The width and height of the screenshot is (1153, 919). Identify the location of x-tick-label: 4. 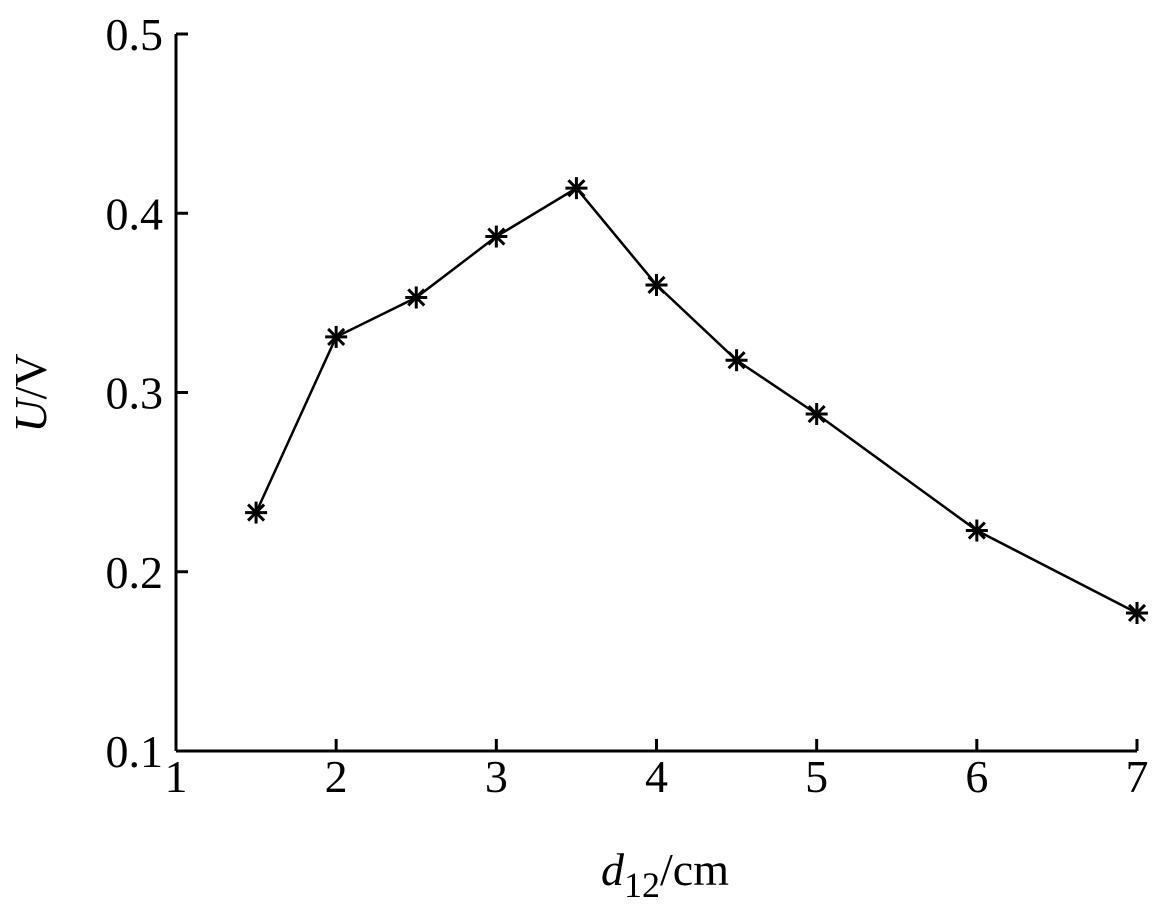
(656, 776).